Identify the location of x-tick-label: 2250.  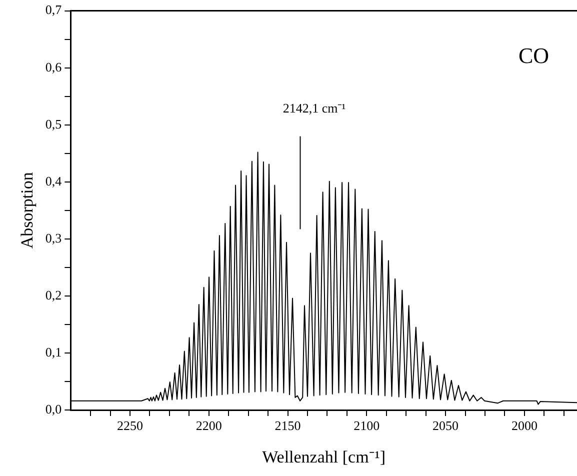
(129, 426).